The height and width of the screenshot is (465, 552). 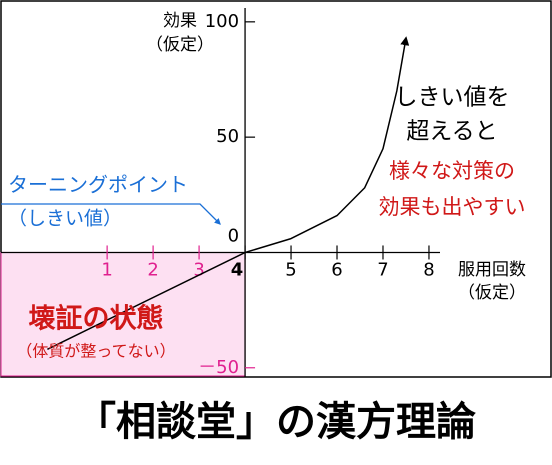 I want to click on y-tick-label: 50, so click(x=227, y=136).